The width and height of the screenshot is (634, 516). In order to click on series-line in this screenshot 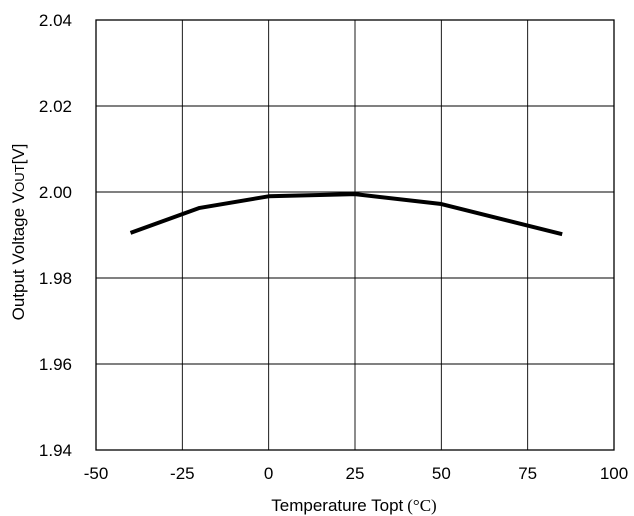, I will do `click(346, 214)`.